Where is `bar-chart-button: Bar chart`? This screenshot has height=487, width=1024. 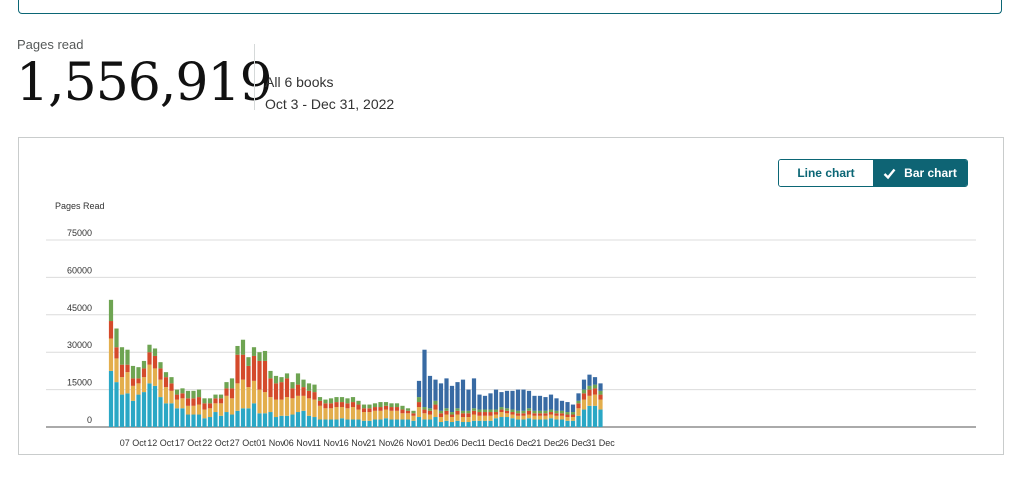
bar-chart-button: Bar chart is located at coordinates (920, 173).